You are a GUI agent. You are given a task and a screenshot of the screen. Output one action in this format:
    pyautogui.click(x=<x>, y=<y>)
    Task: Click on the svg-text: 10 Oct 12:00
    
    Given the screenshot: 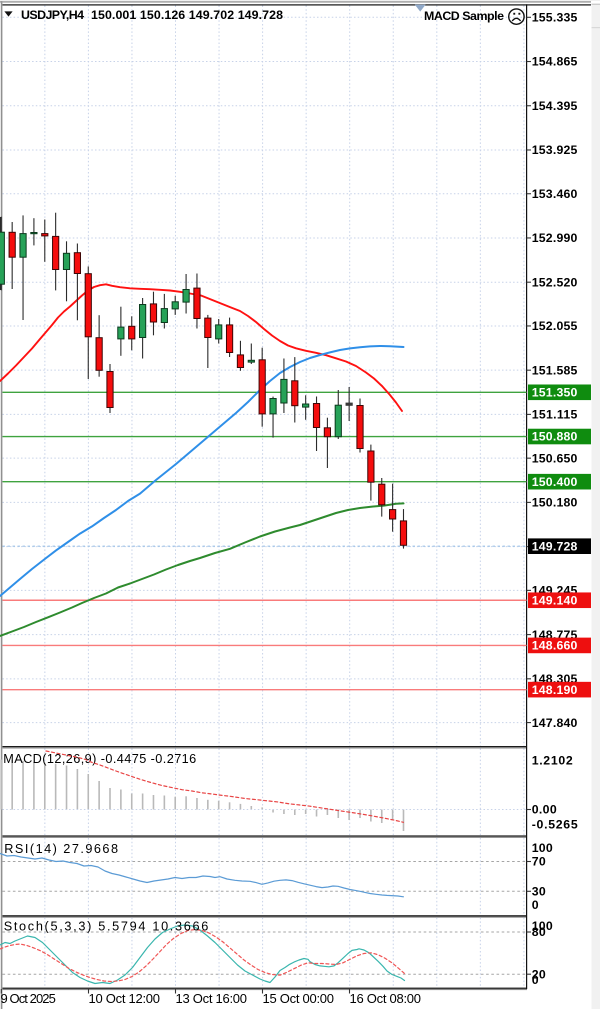 What is the action you would take?
    pyautogui.click(x=125, y=998)
    